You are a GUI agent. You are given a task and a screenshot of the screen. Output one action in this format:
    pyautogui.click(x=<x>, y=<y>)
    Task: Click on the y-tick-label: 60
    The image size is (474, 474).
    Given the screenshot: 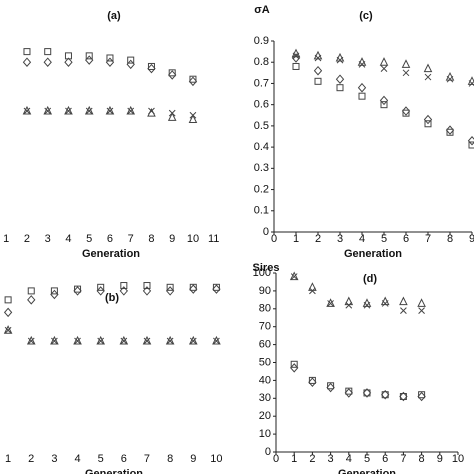 What is the action you would take?
    pyautogui.click(x=265, y=345)
    